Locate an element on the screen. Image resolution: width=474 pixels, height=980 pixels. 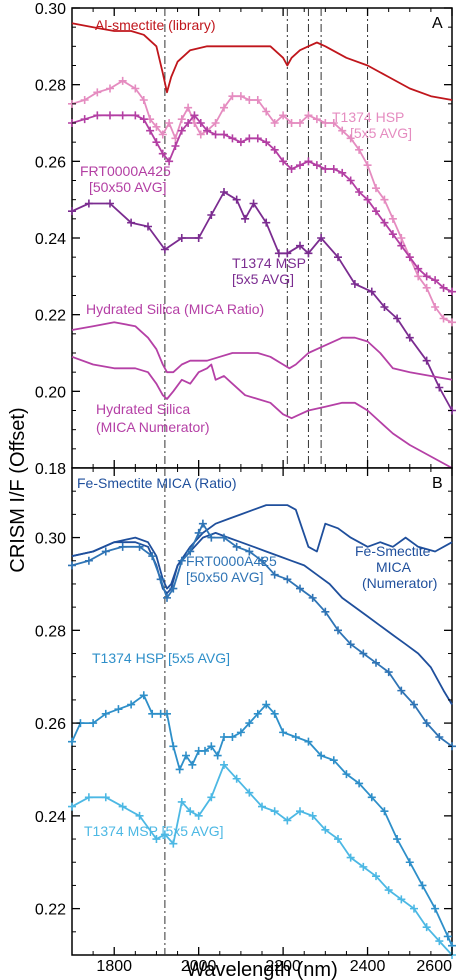
annotation-fe-smectite-ratio: Fe-Smectite MICA (Ratio) is located at coordinates (156, 483).